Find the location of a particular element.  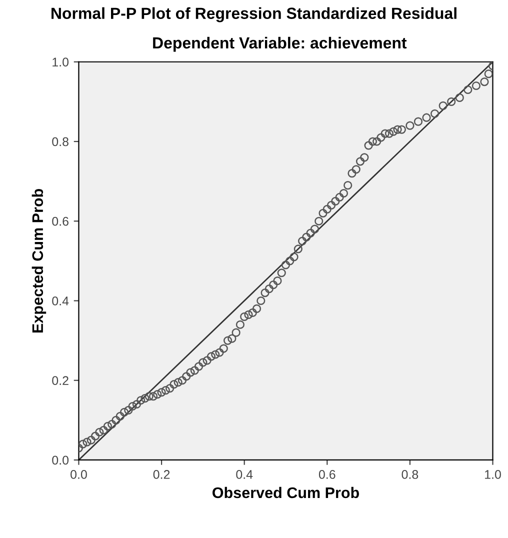

y-tick-label: 0.6 is located at coordinates (60, 221).